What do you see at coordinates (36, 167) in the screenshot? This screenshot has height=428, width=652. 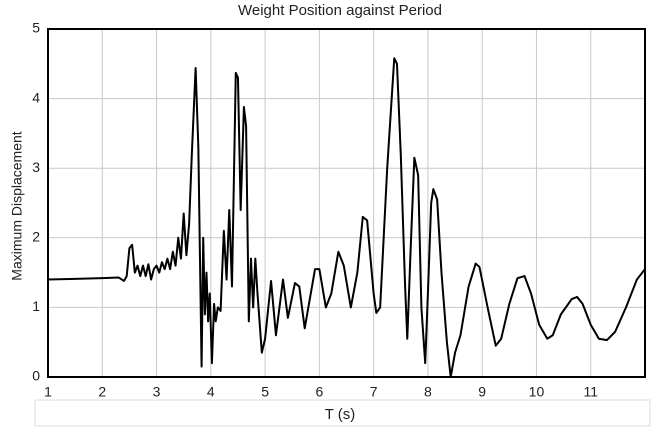 I see `y-tick-label: 3` at bounding box center [36, 167].